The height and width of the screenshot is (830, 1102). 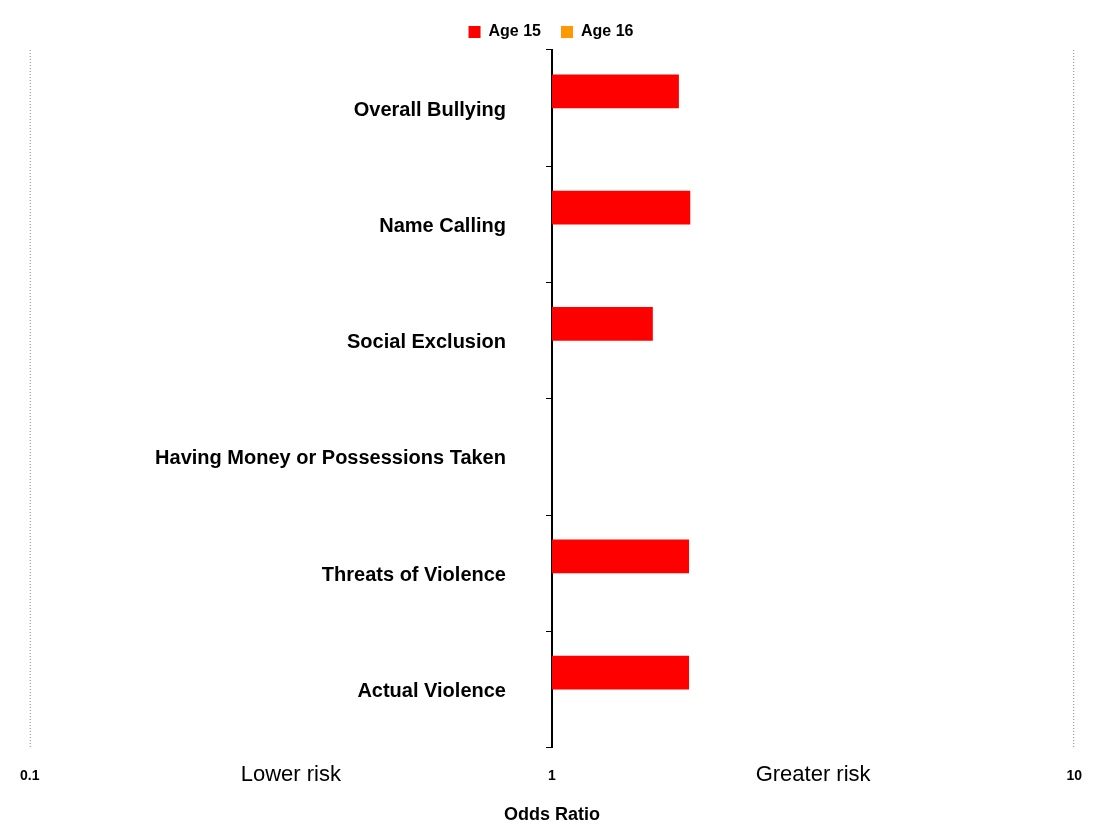 What do you see at coordinates (1074, 774) in the screenshot?
I see `x-tick-label: 10` at bounding box center [1074, 774].